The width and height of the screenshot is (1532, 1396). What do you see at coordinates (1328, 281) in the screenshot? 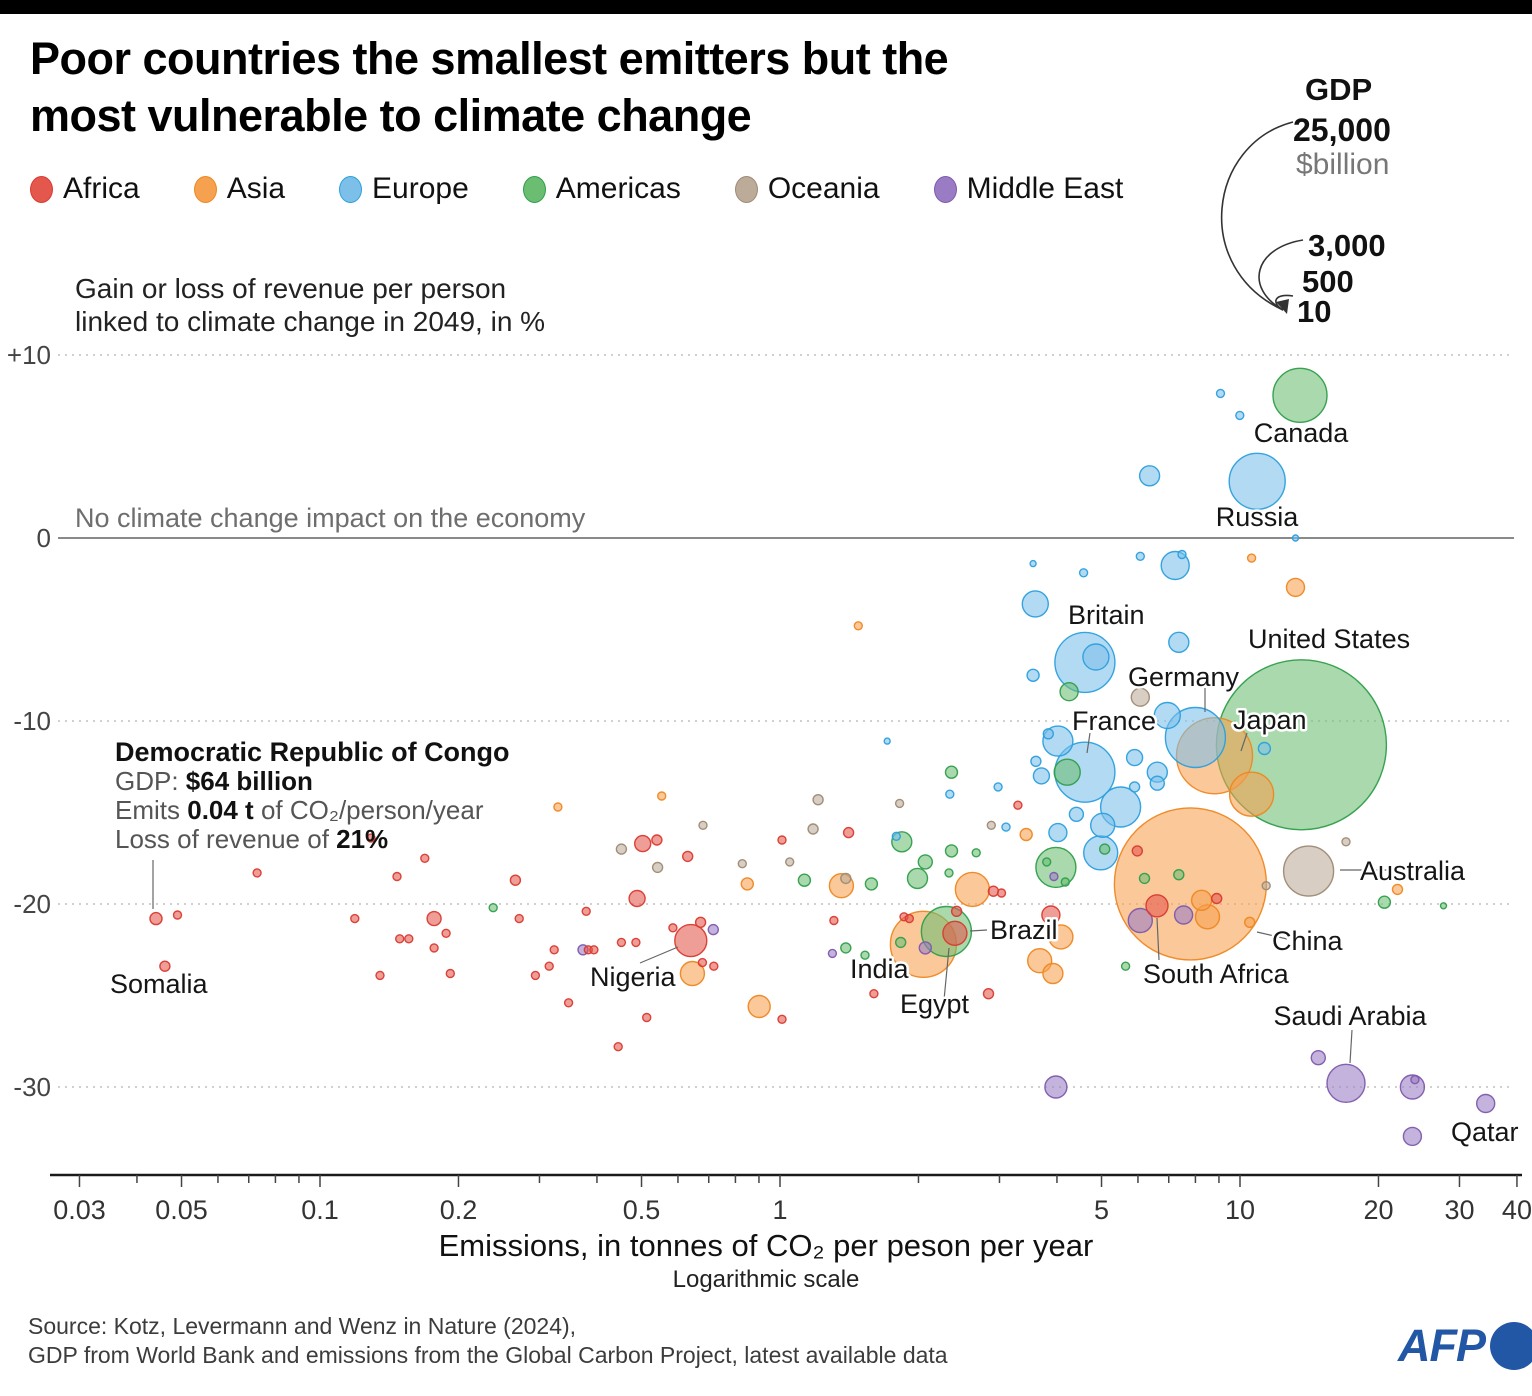
I see `gdp-legend-small: 500` at bounding box center [1328, 281].